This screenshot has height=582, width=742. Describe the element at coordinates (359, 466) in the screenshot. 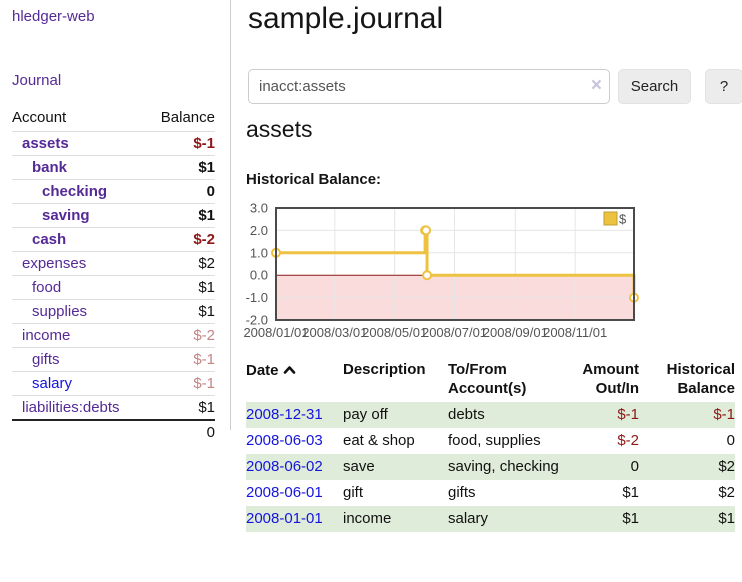

I see `register-description-cell: save` at that location.